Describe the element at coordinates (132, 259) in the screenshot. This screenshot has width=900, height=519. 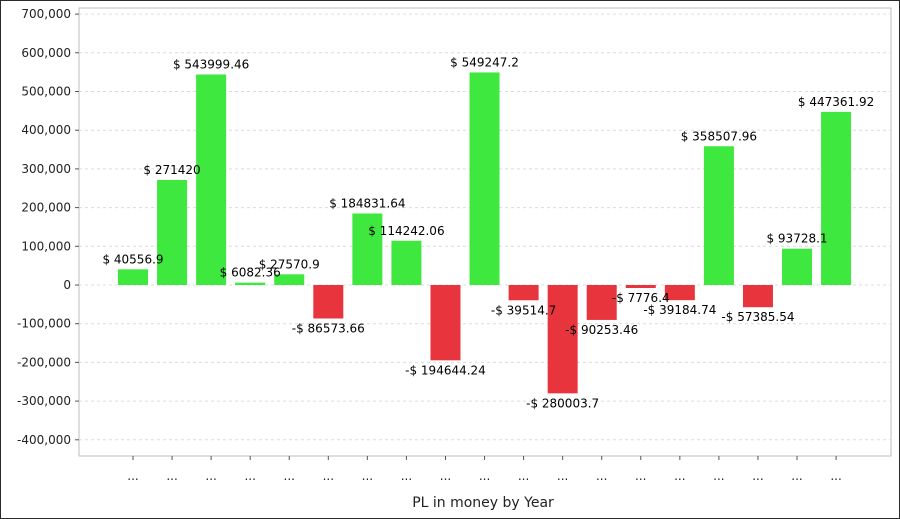
I see `bar-value-label: $ 40556.9` at that location.